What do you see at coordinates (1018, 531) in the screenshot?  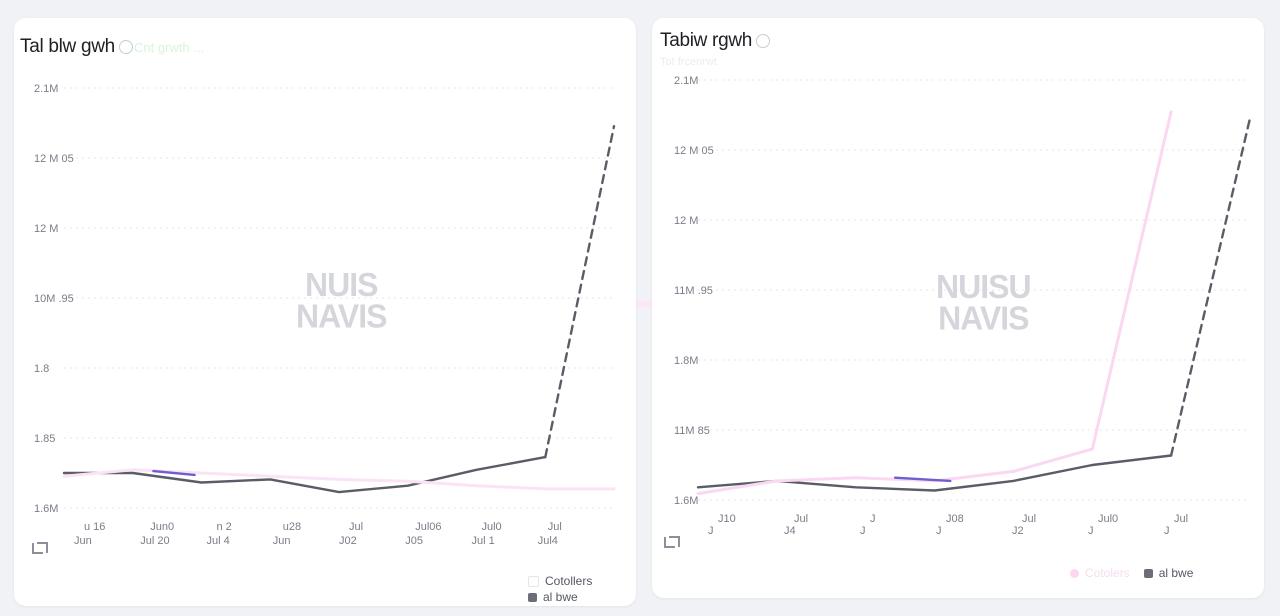 I see `x-tick-label: J2` at bounding box center [1018, 531].